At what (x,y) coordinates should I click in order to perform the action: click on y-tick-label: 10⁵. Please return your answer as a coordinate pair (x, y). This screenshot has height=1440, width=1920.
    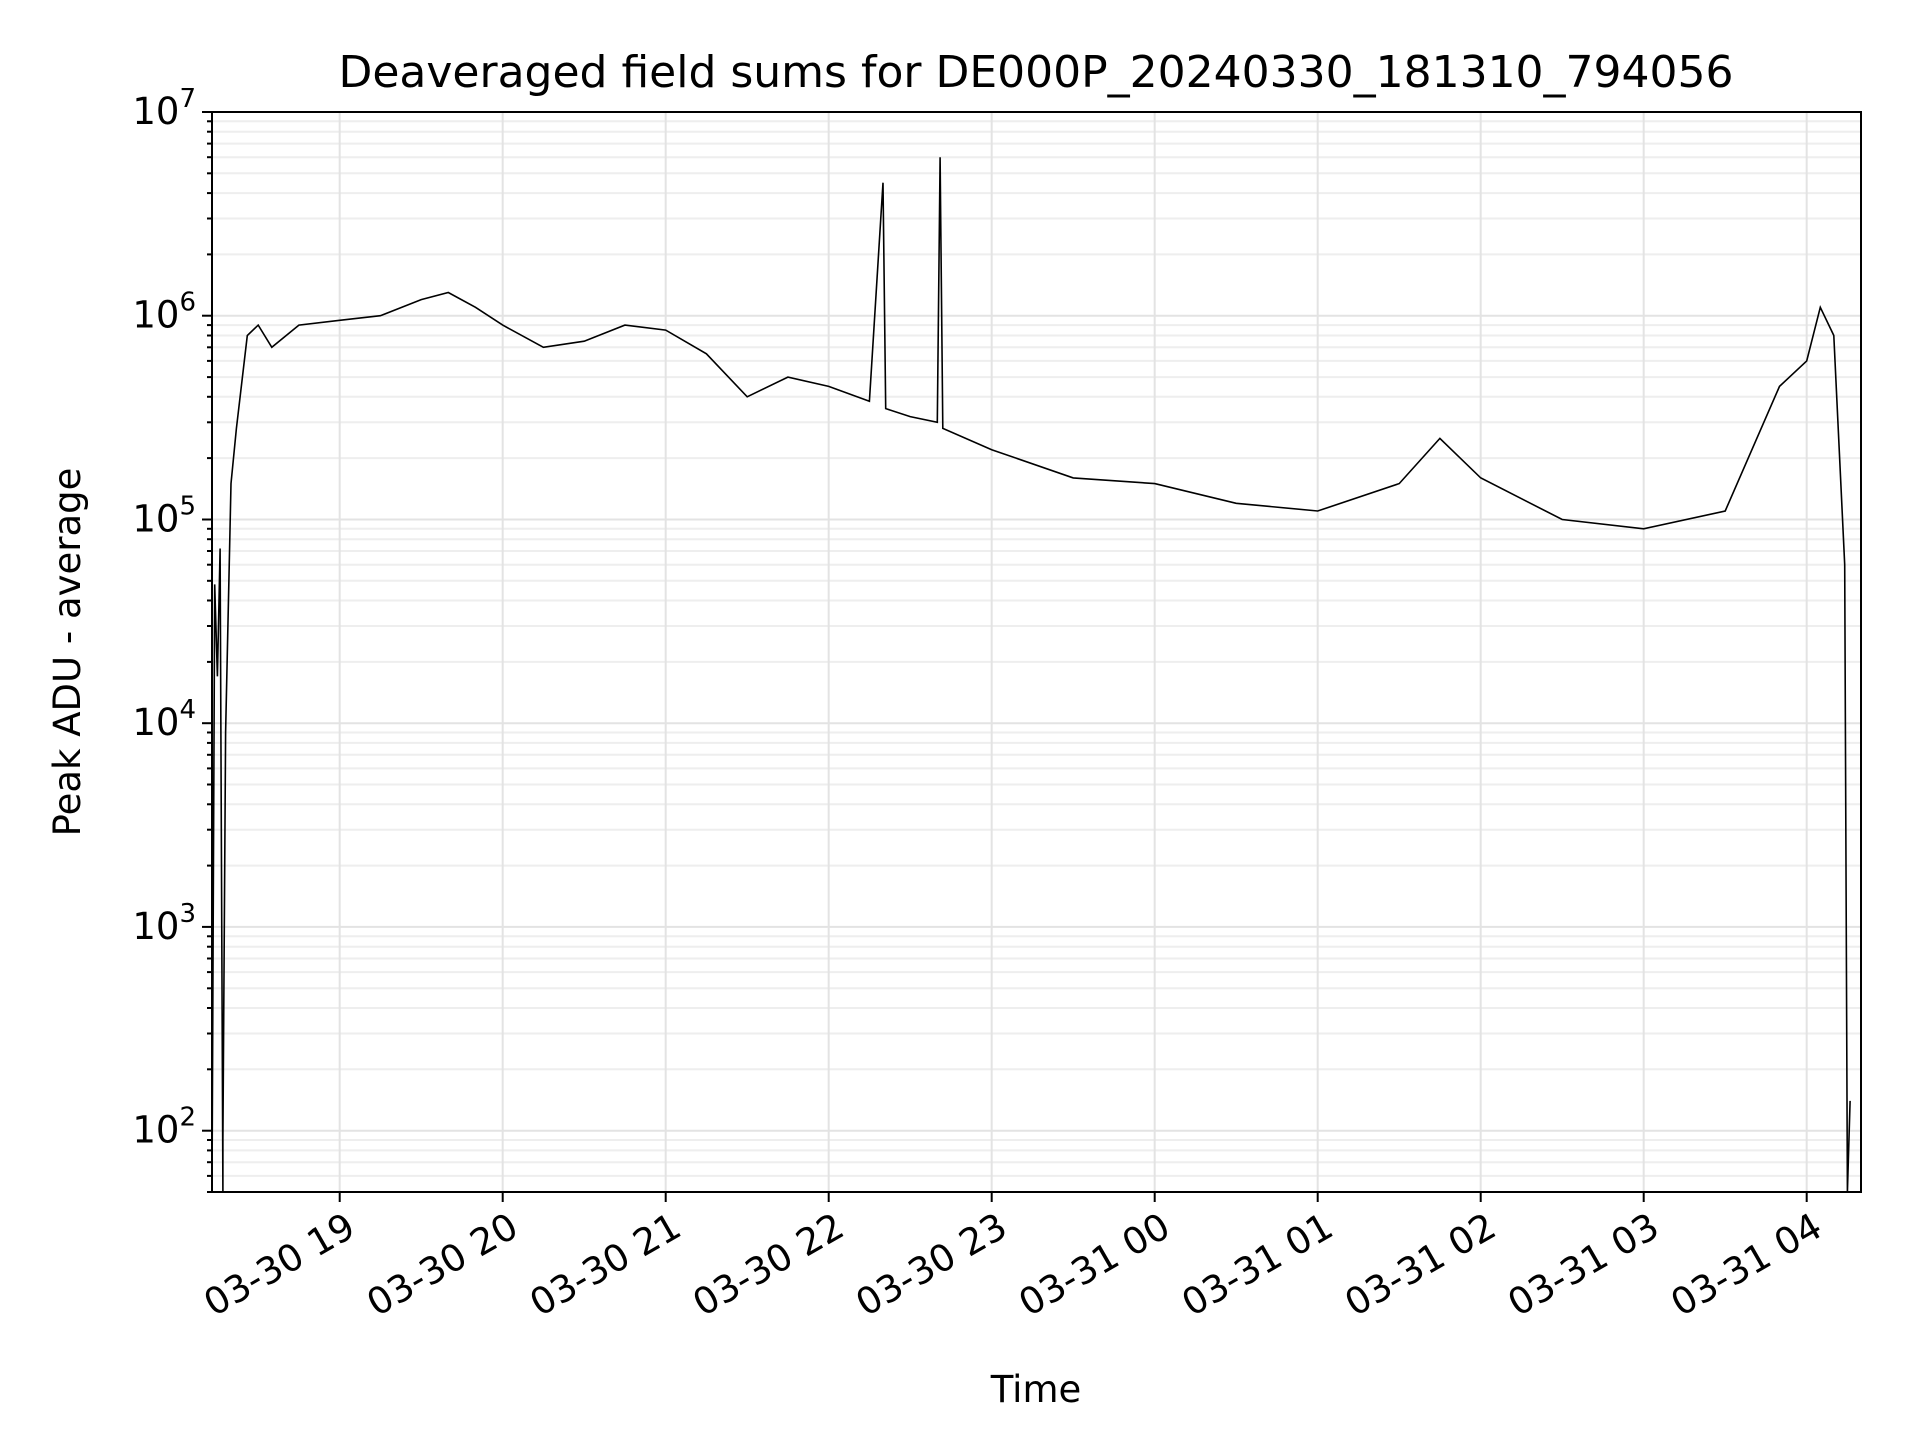
    Looking at the image, I should click on (164, 516).